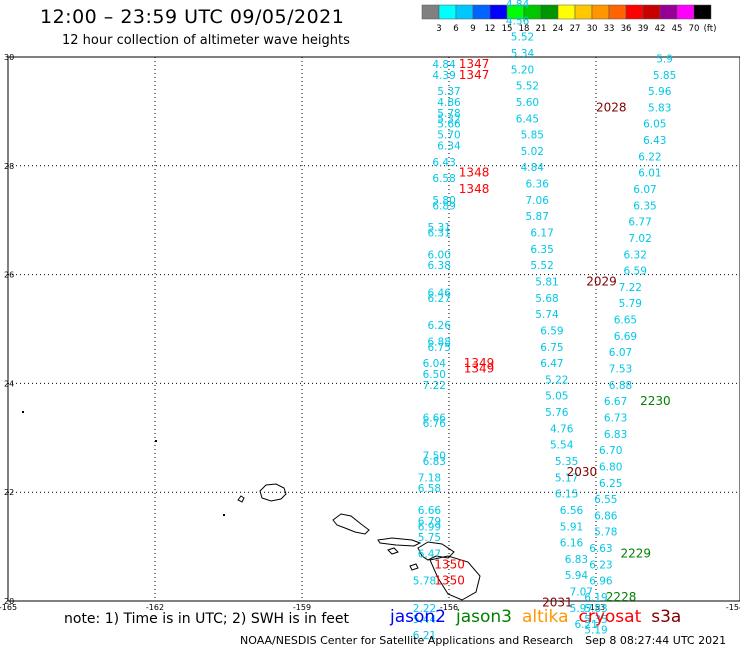  I want to click on wave-height-label: 6.05, so click(654, 125).